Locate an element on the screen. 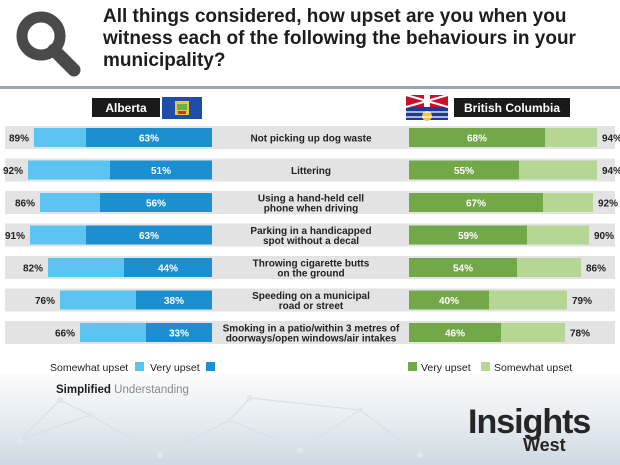 The height and width of the screenshot is (465, 620). alberta-total-label: 82% is located at coordinates (33, 269).